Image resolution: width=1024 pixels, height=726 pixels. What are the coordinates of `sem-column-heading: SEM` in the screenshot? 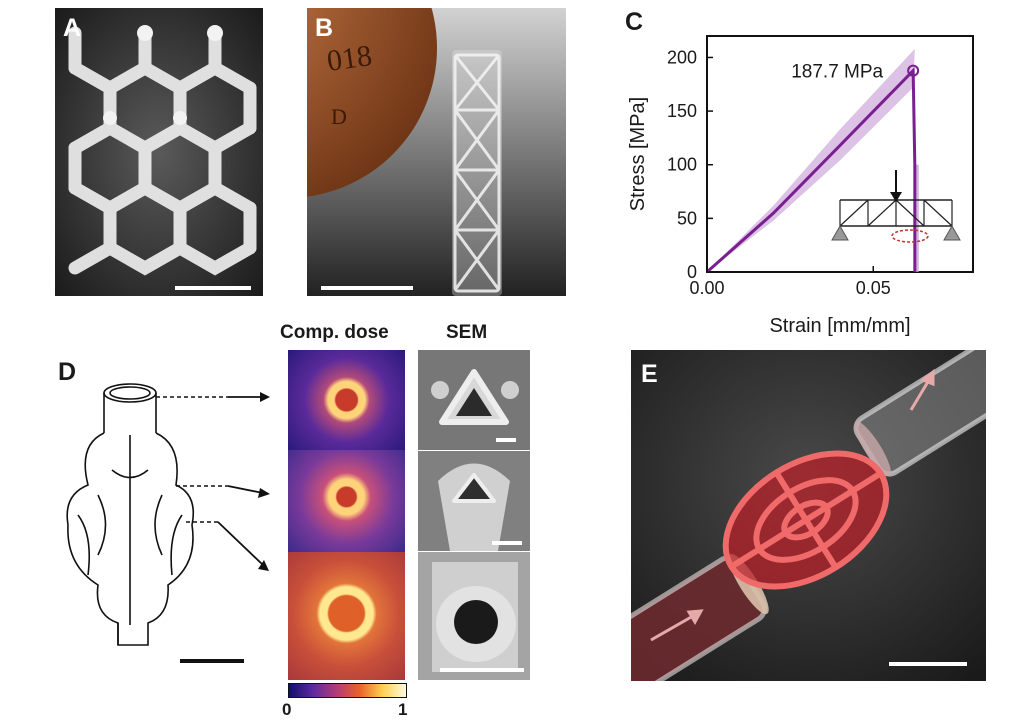 It's located at (467, 332).